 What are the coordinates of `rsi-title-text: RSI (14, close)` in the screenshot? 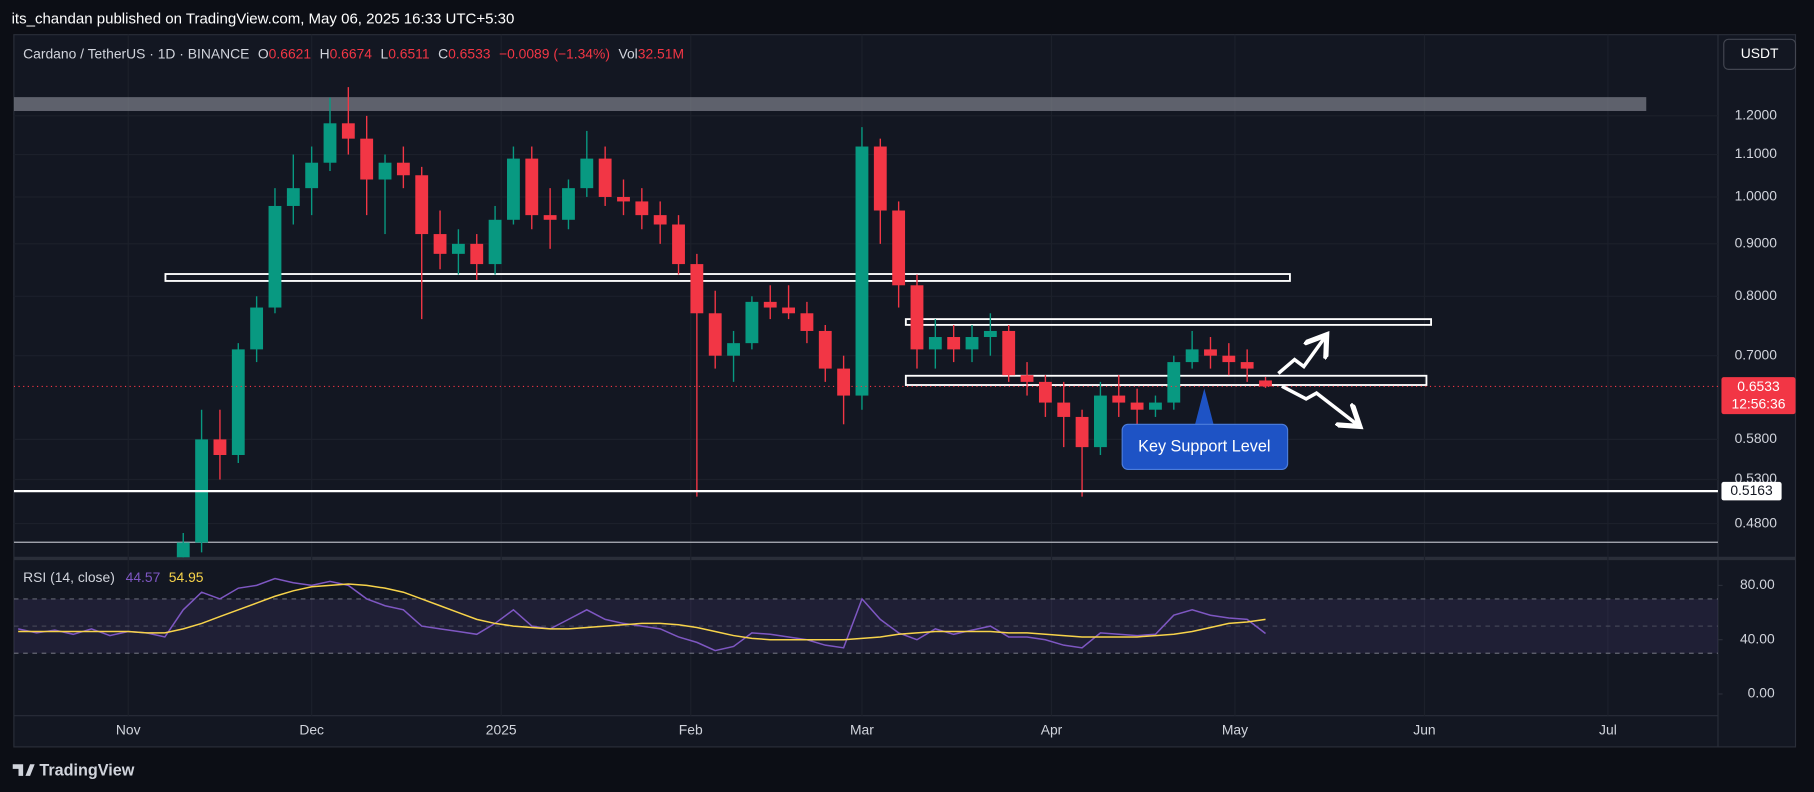 It's located at (69, 577).